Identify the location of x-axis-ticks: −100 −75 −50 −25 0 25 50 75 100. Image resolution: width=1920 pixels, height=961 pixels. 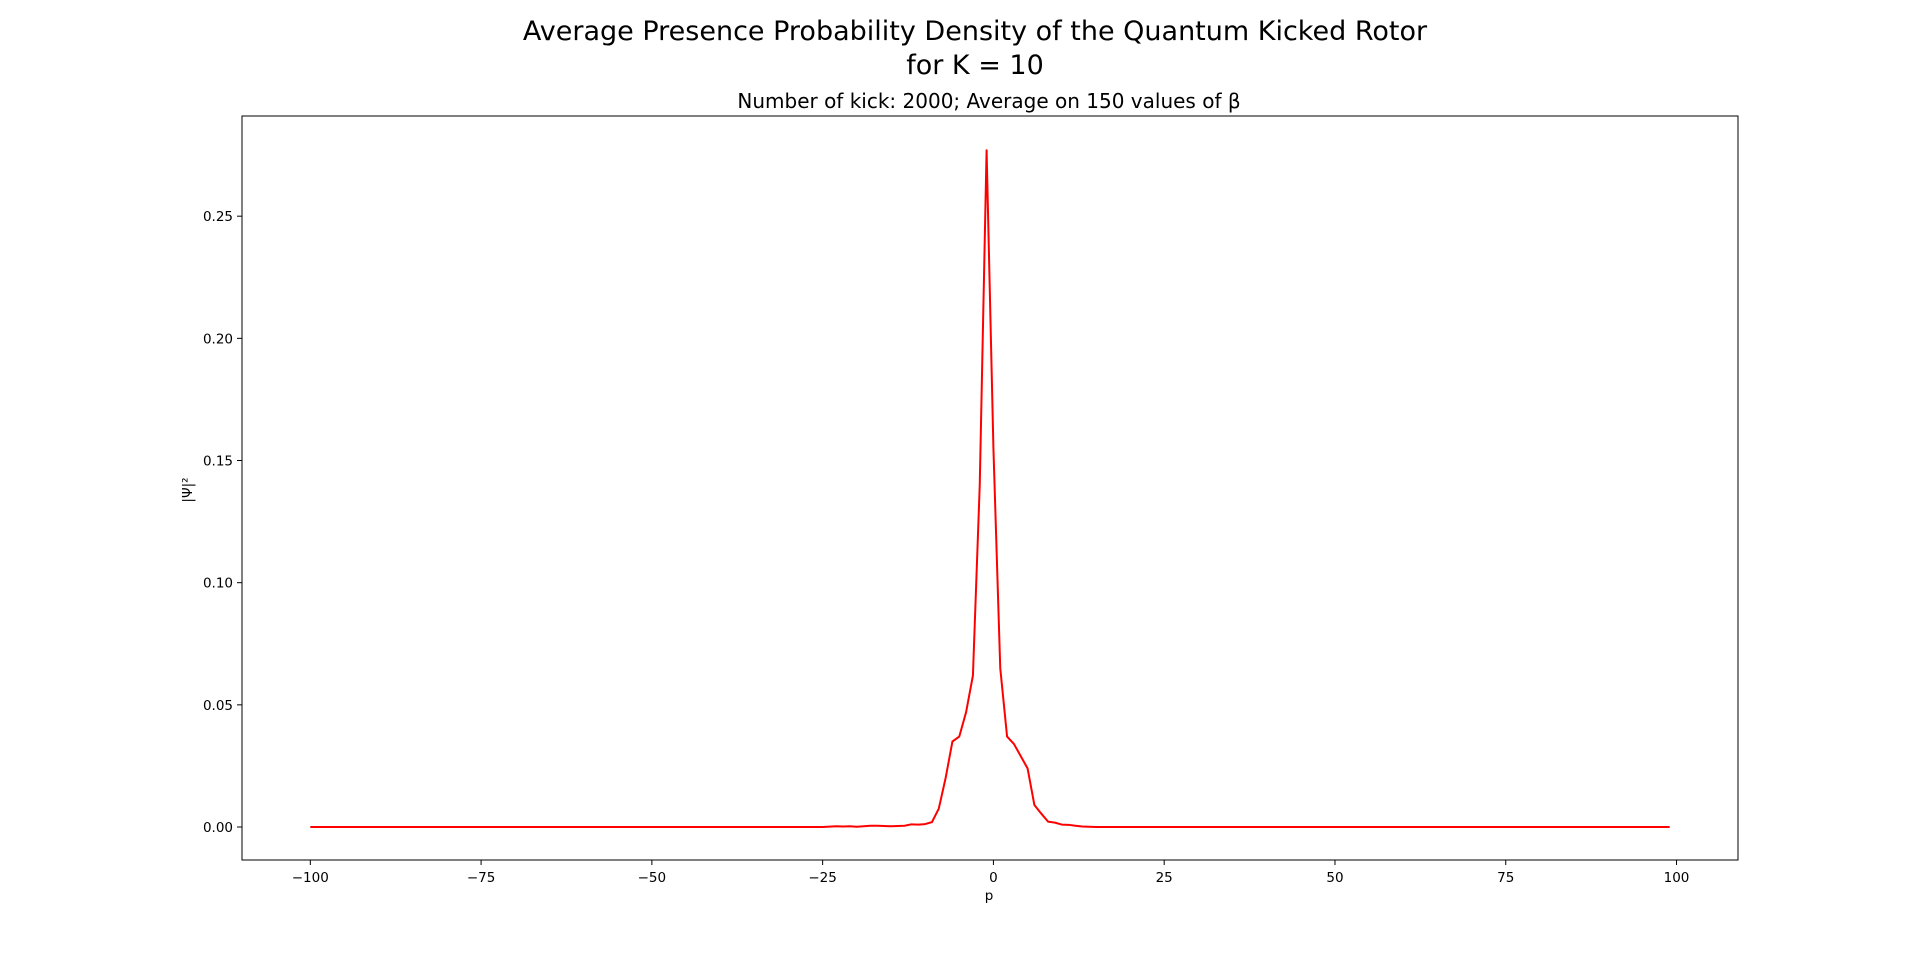
(991, 873).